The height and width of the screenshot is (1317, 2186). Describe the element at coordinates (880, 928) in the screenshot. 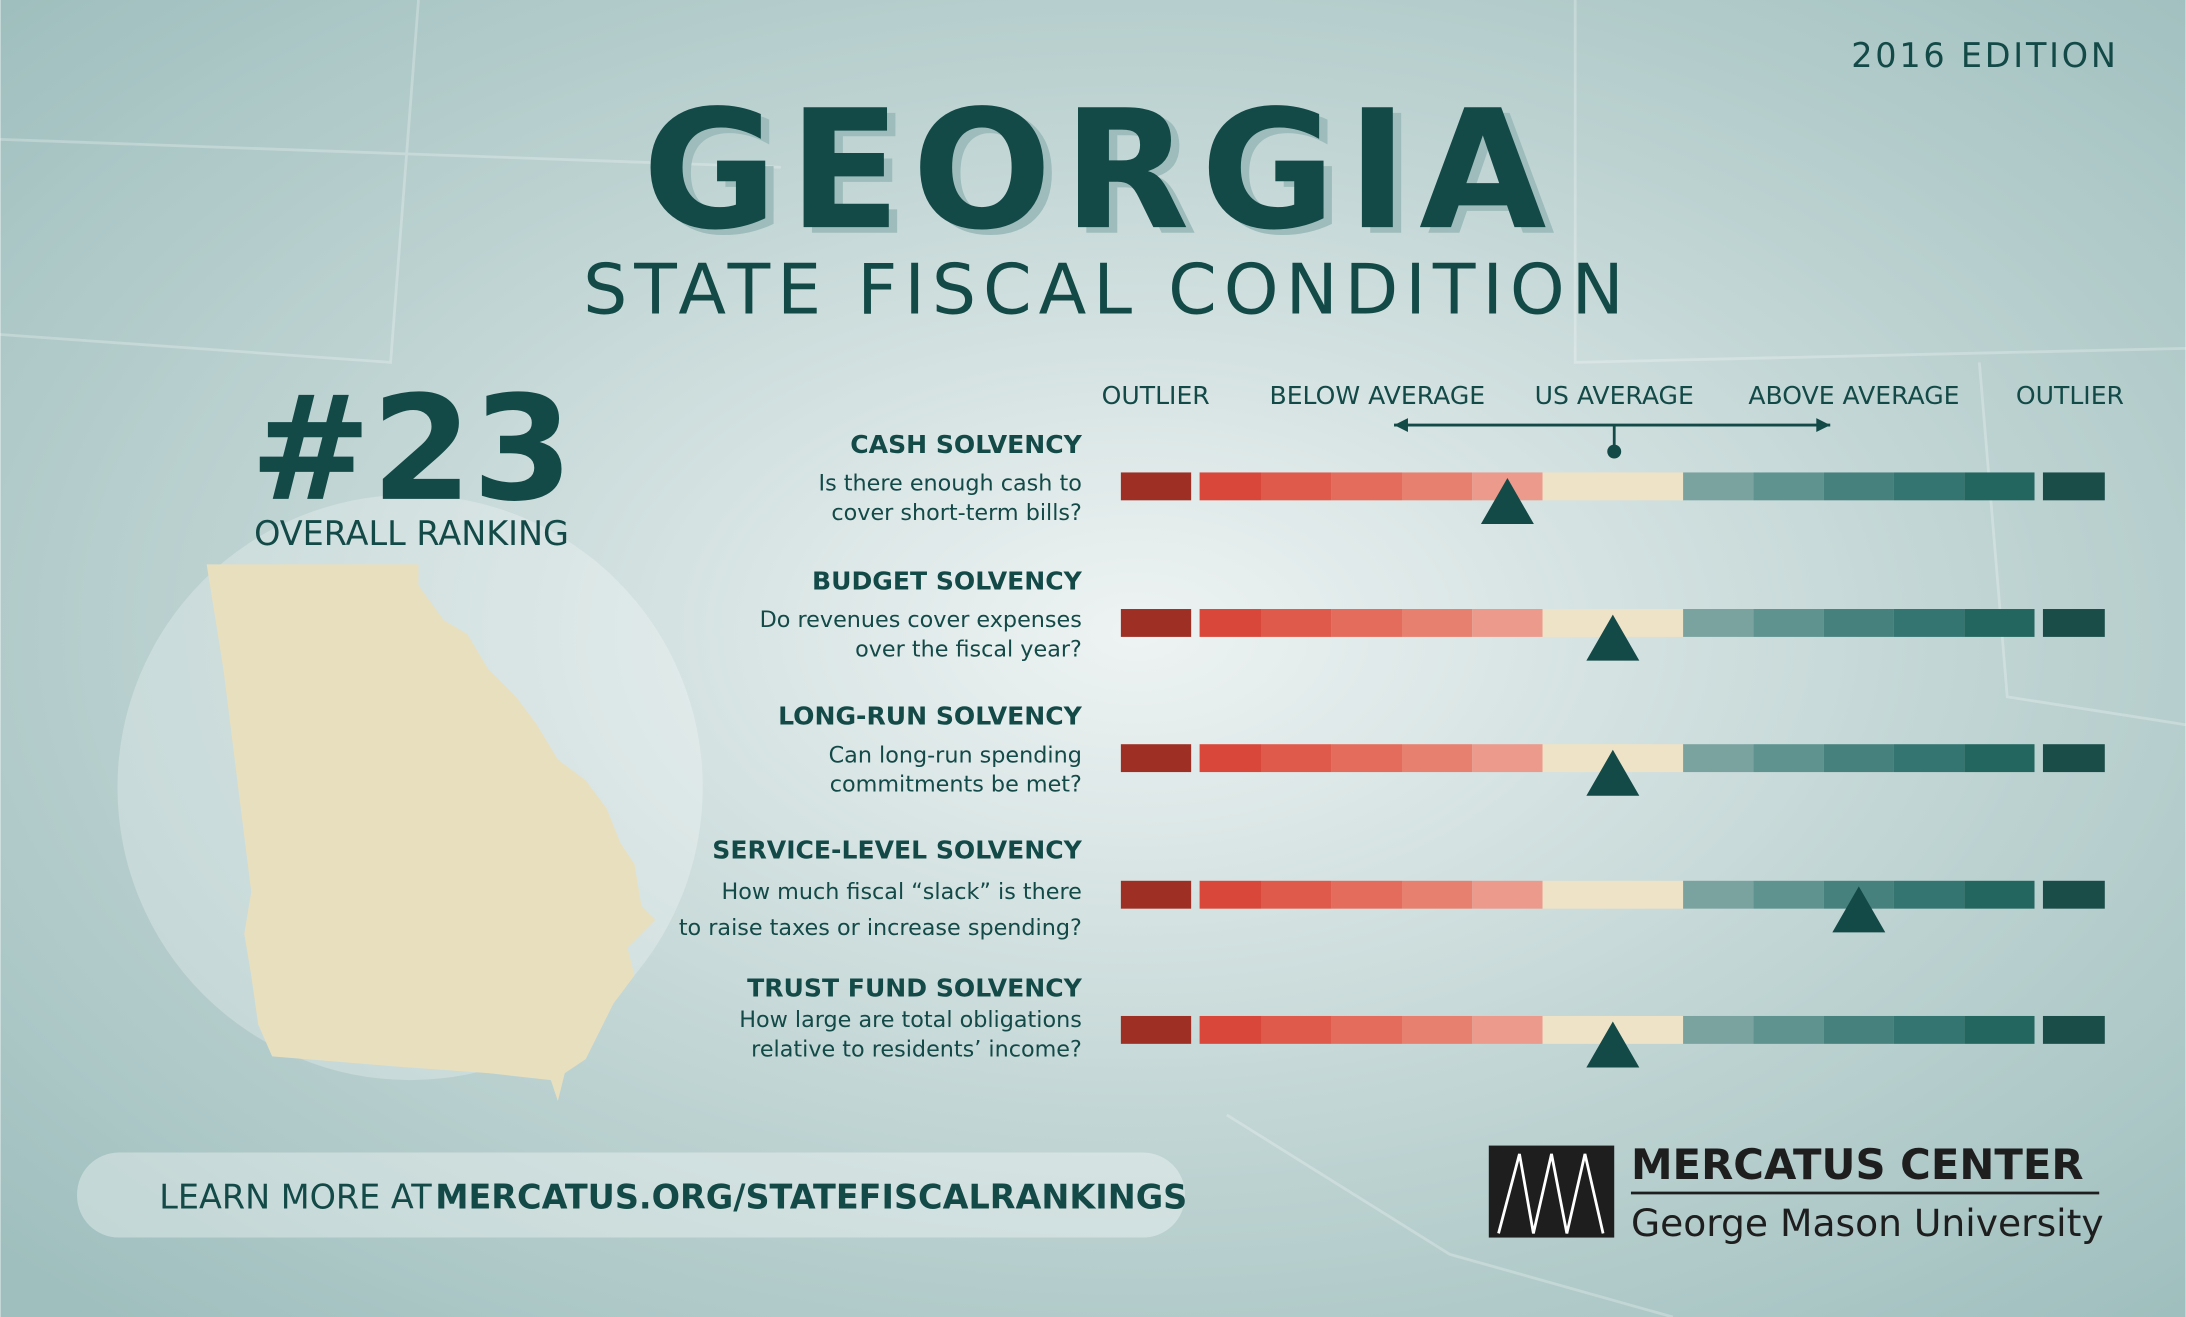

I see `indicator-question: to raise taxes or increase spending?` at that location.